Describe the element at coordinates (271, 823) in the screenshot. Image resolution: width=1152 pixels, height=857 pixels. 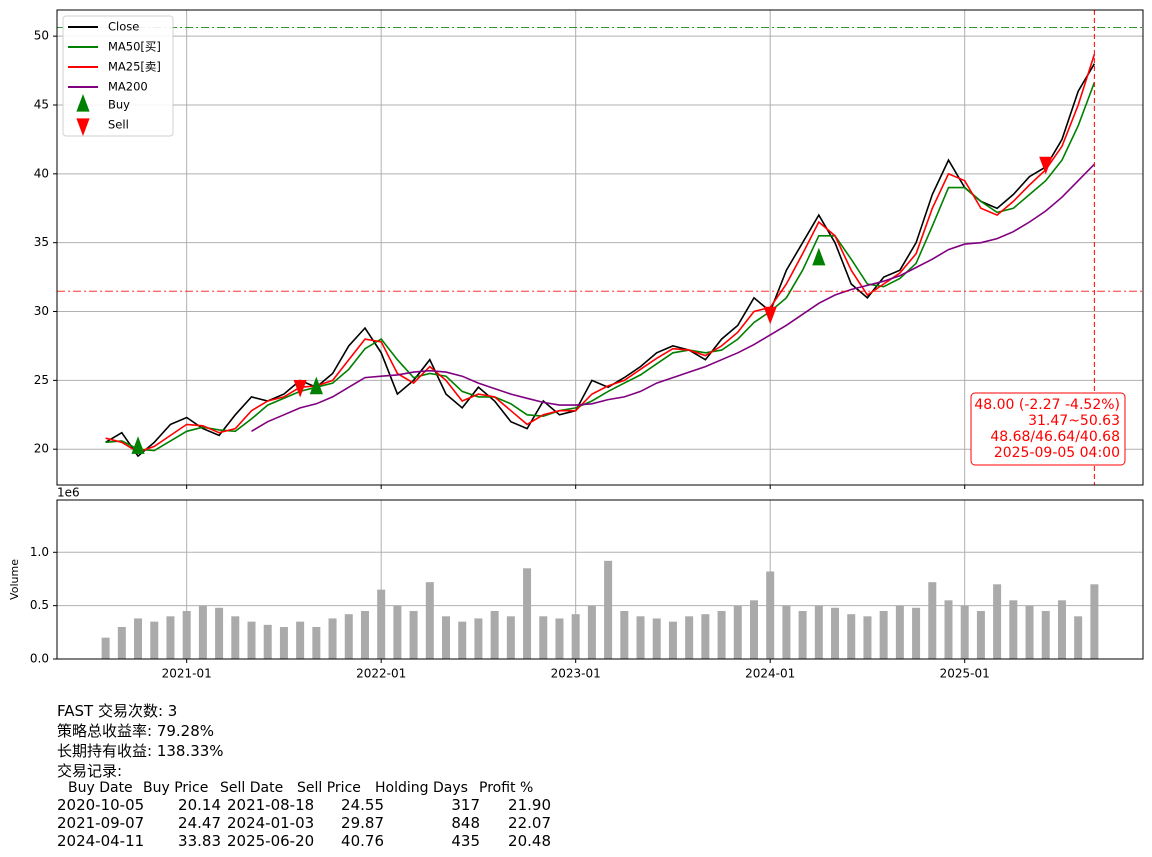
I see `table-cell: 2024-01-03` at that location.